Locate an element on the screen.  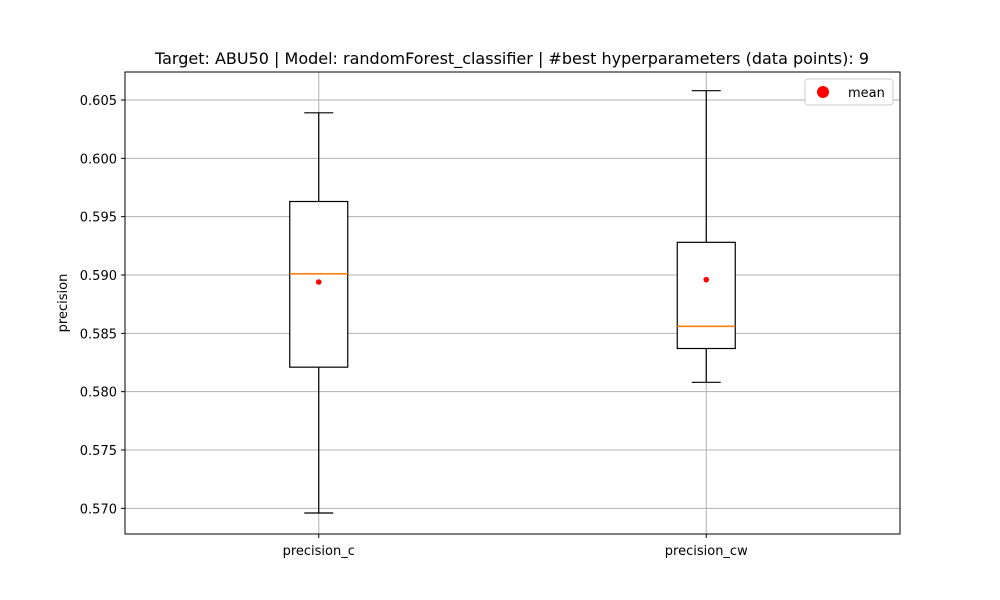
y-tick-label: 0.575 is located at coordinates (98, 451).